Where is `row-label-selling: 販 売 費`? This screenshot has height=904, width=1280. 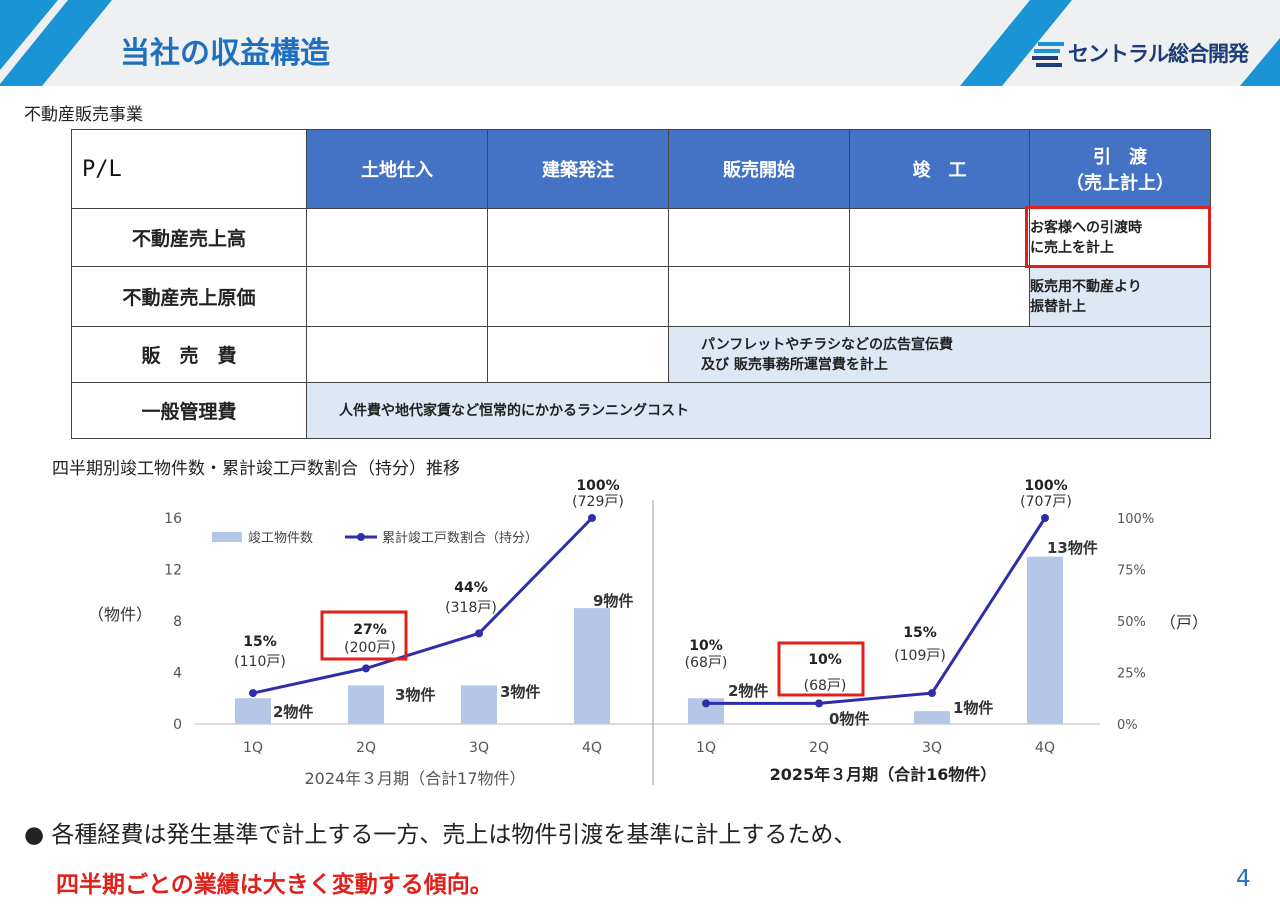 row-label-selling: 販 売 費 is located at coordinates (189, 354).